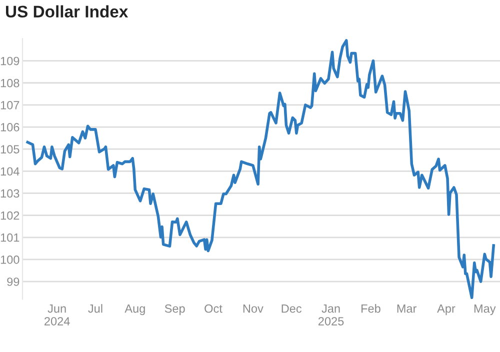 The width and height of the screenshot is (500, 352). I want to click on x-tick-label: Sep, so click(174, 310).